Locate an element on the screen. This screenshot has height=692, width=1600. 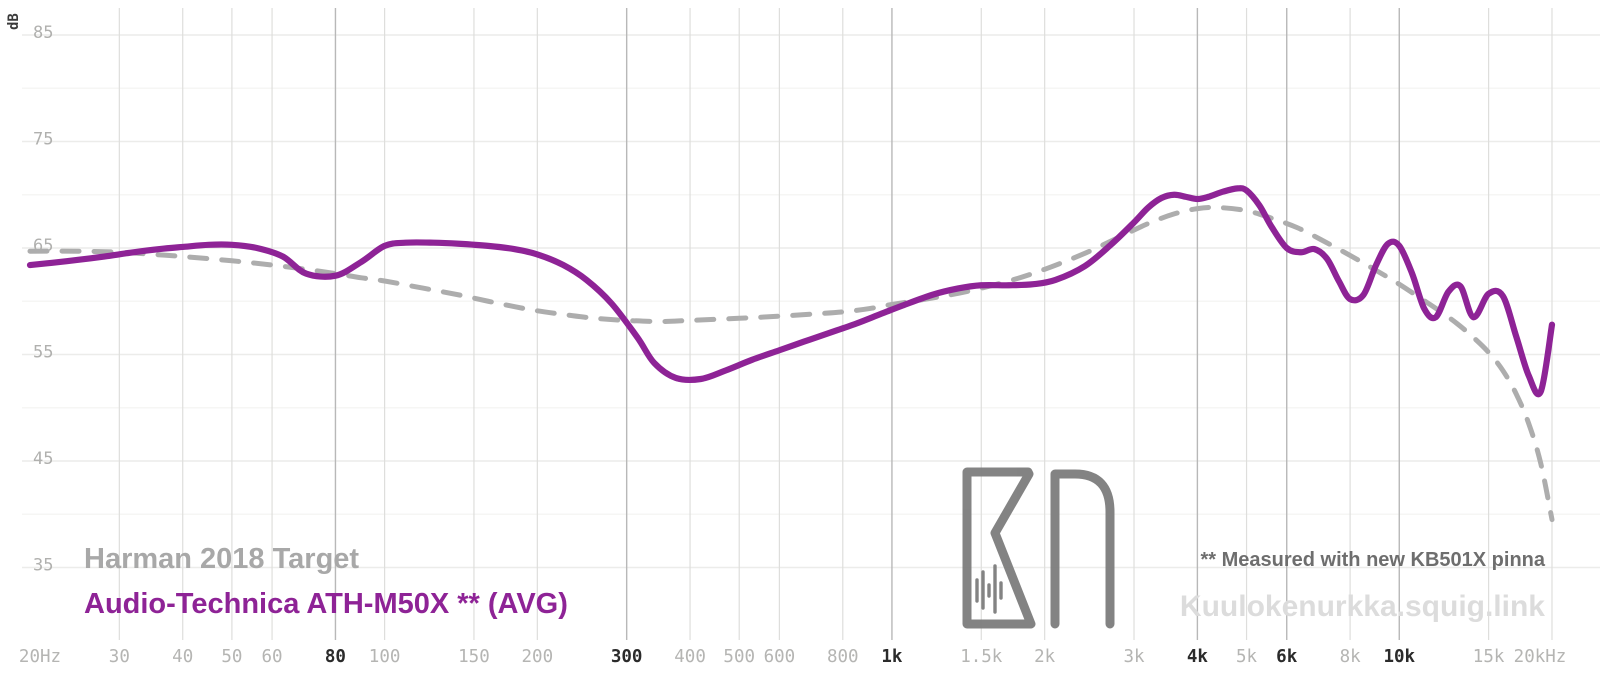
x-axis-tick-label: 500 is located at coordinates (739, 657).